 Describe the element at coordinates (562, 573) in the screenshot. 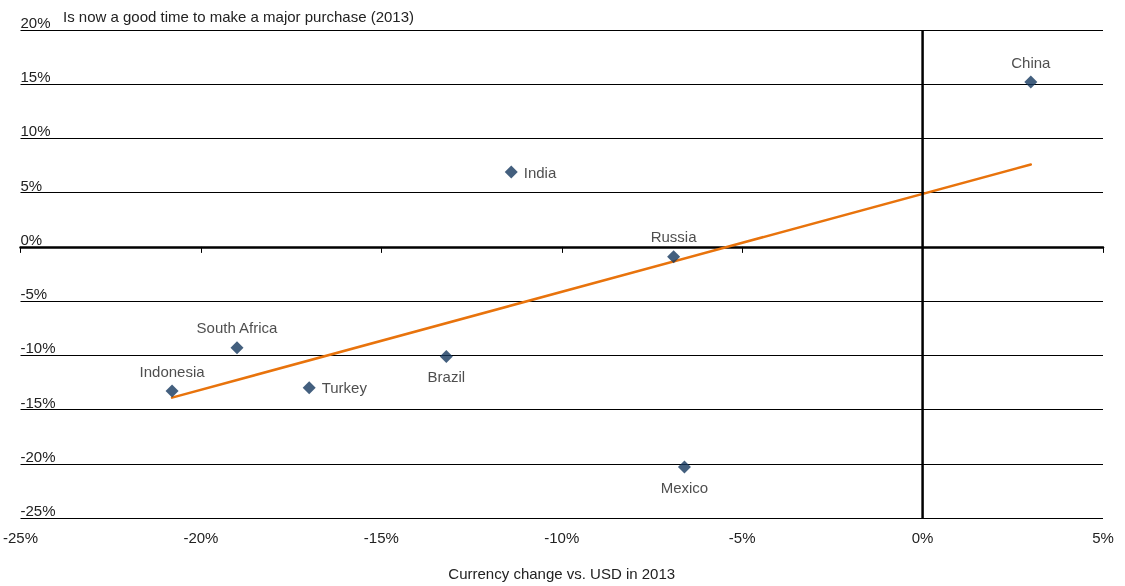

I see `x-axis-title: Currency change vs. USD in 2013` at that location.